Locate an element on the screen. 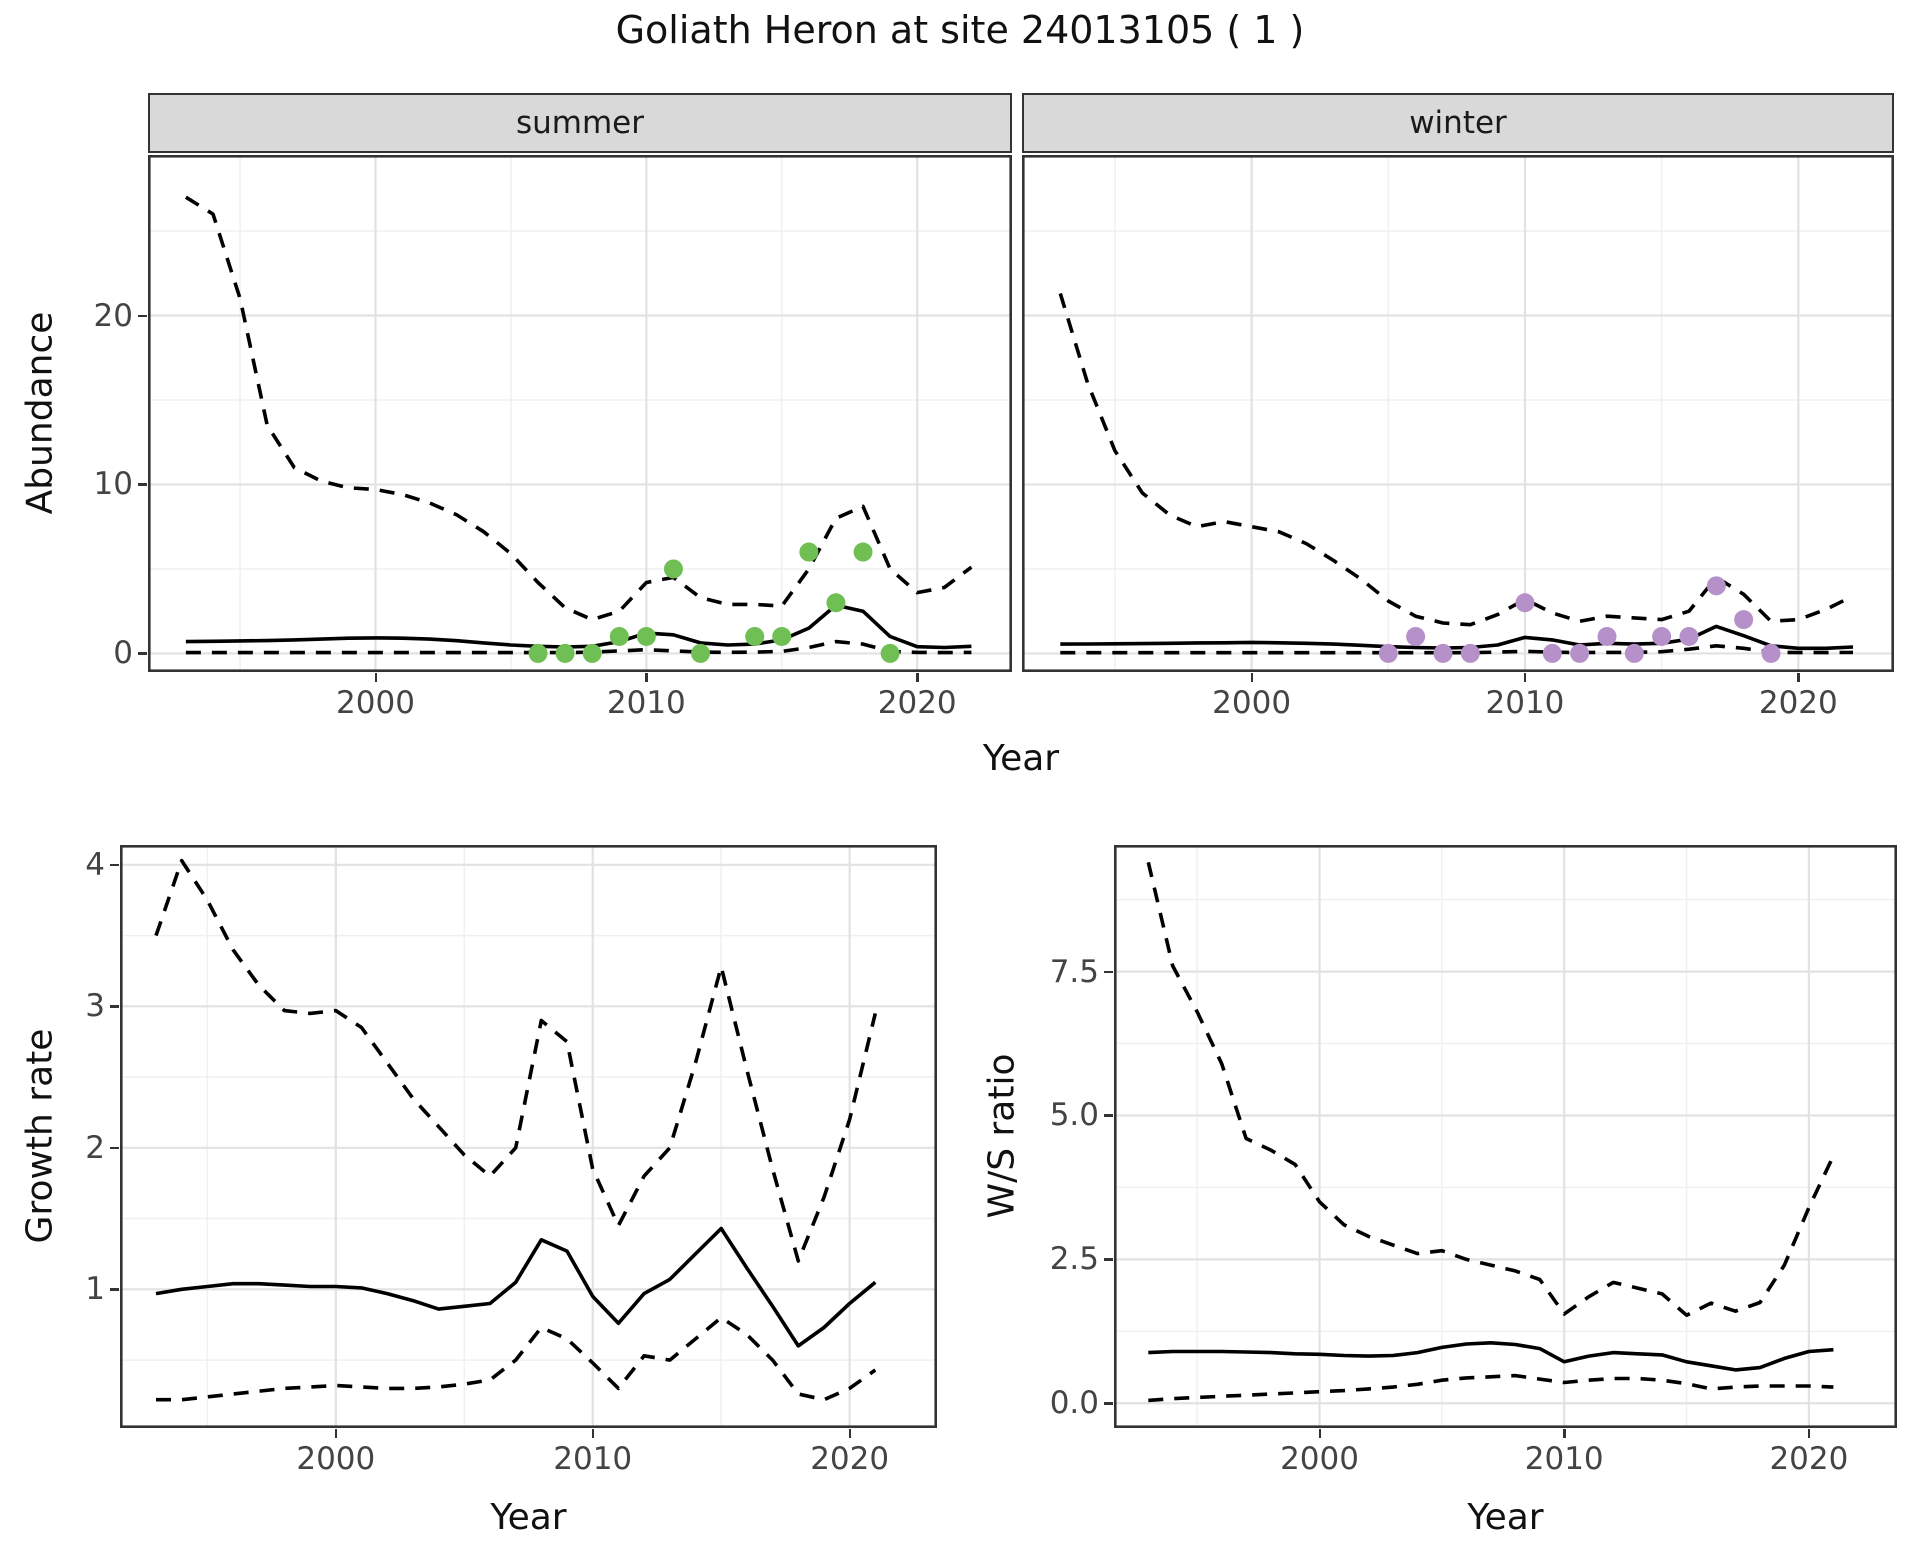 The width and height of the screenshot is (1920, 1560). y-tick-label: 0 is located at coordinates (123, 653).